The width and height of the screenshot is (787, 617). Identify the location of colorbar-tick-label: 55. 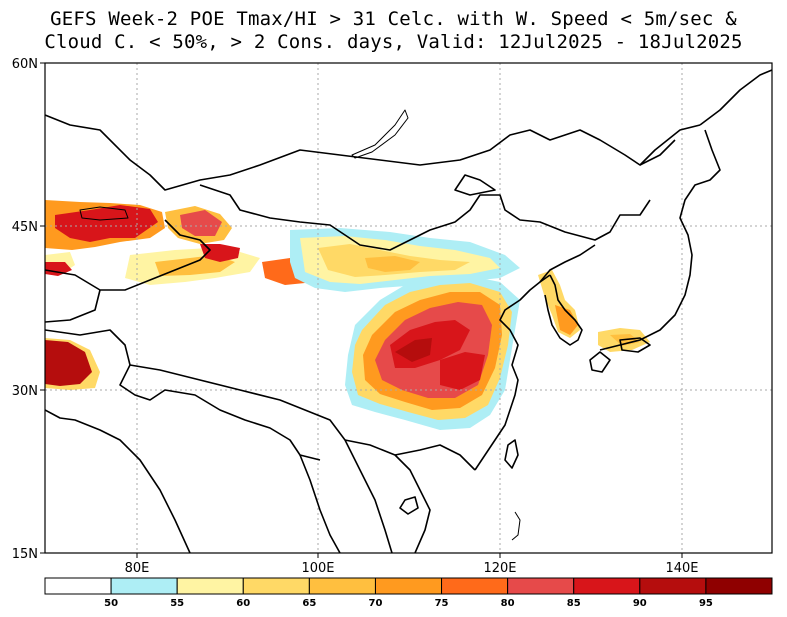
(177, 603).